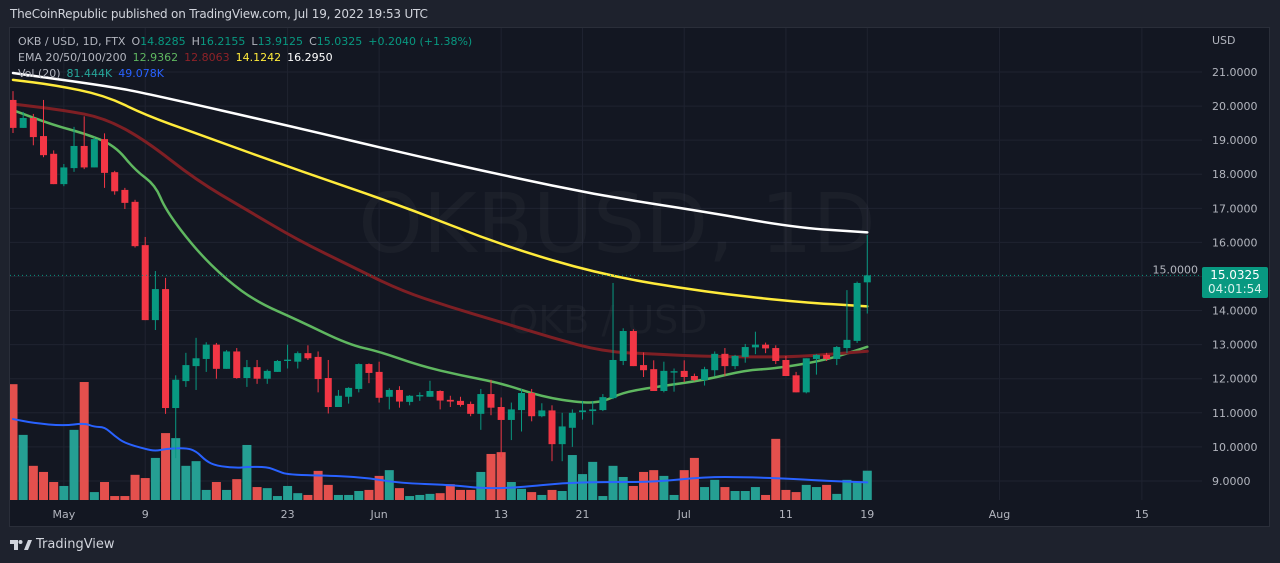  Describe the element at coordinates (1235, 275) in the screenshot. I see `last-price-value: 15.0325` at that location.